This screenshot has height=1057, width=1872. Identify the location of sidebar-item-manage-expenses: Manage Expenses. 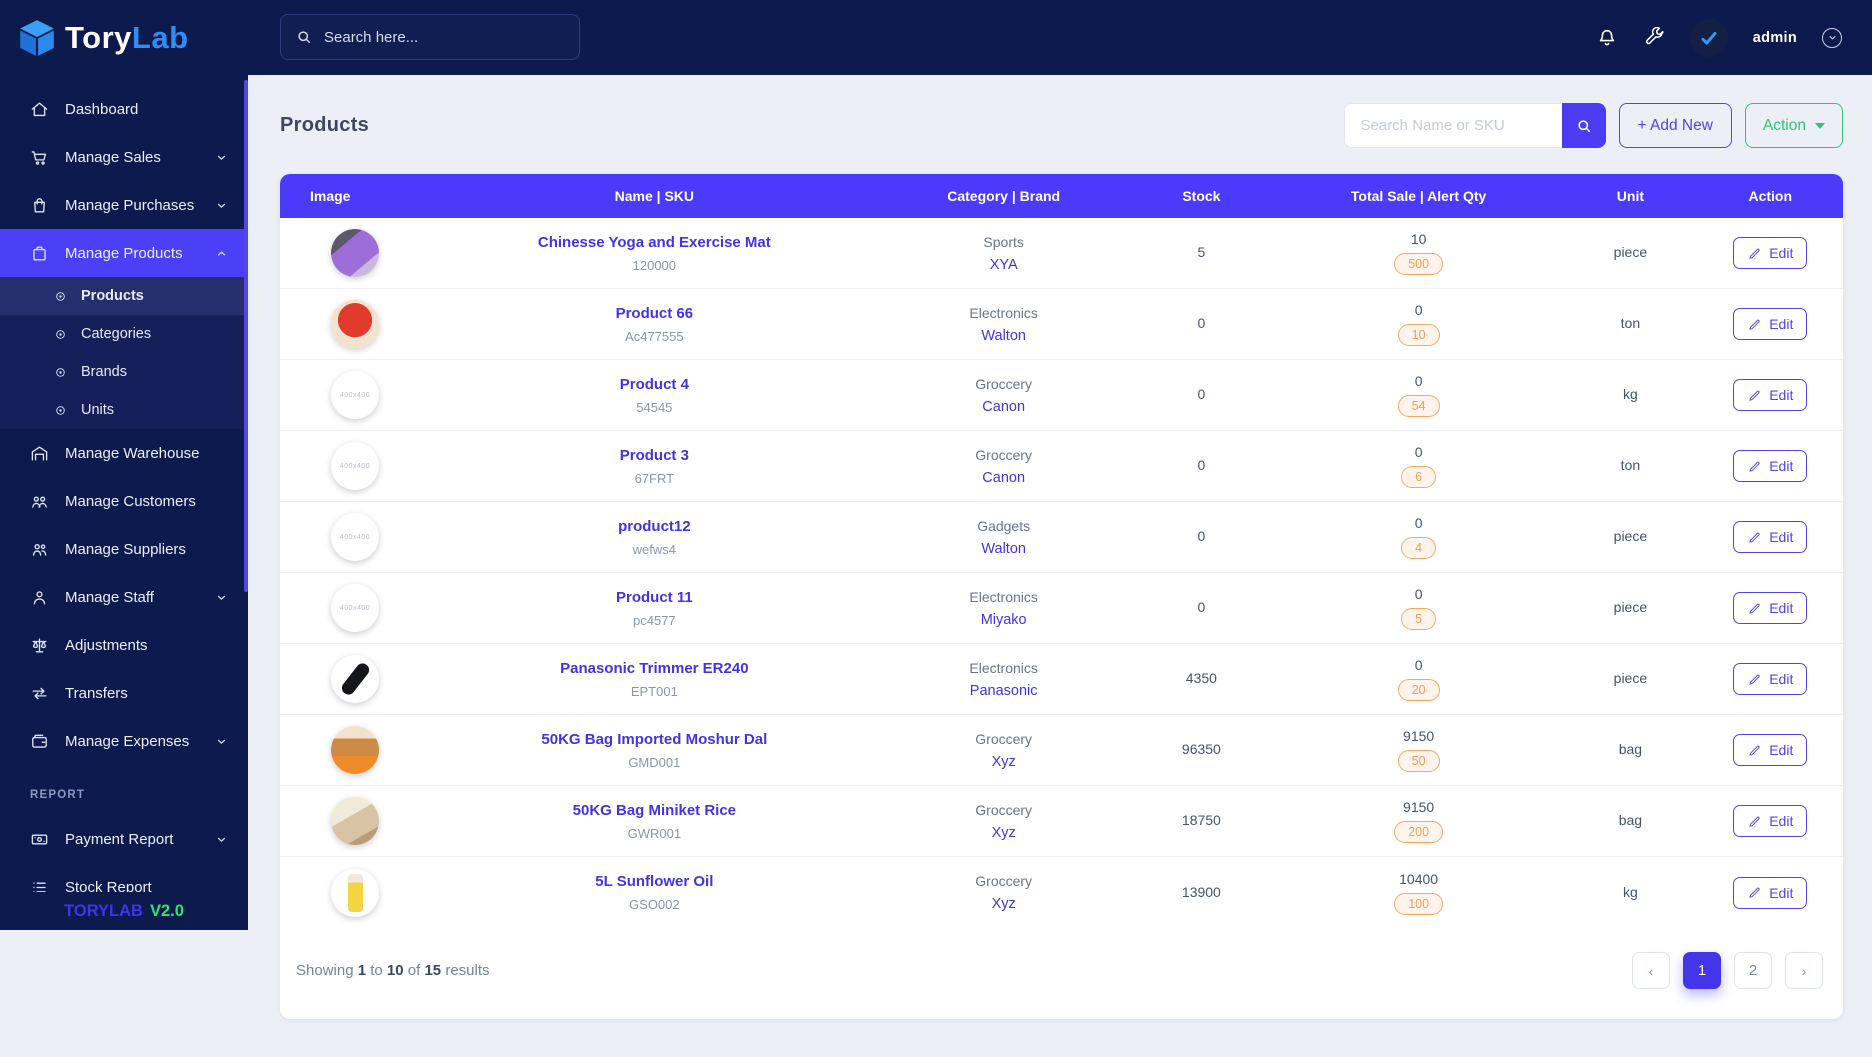
(124, 741).